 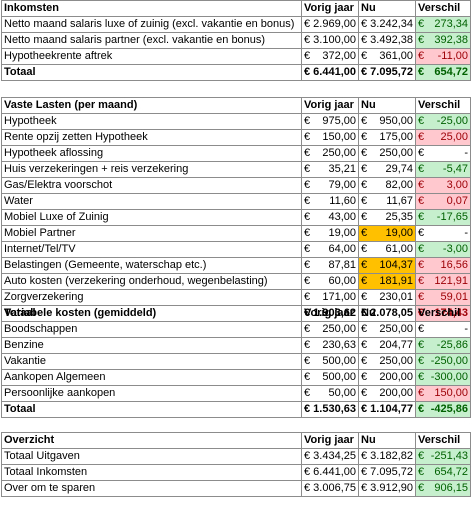 What do you see at coordinates (151, 56) in the screenshot?
I see `row-label: Hypotheekrente aftrek` at bounding box center [151, 56].